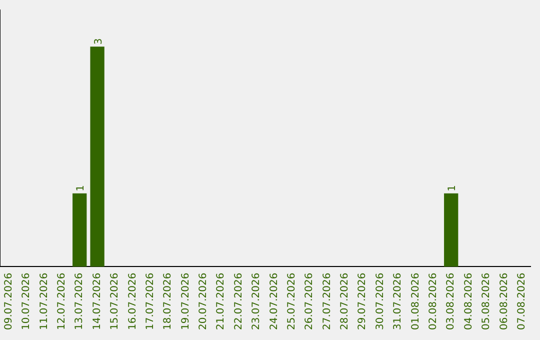 The height and width of the screenshot is (340, 540). What do you see at coordinates (62, 301) in the screenshot?
I see `x-tick-label: 12.07.2026` at bounding box center [62, 301].